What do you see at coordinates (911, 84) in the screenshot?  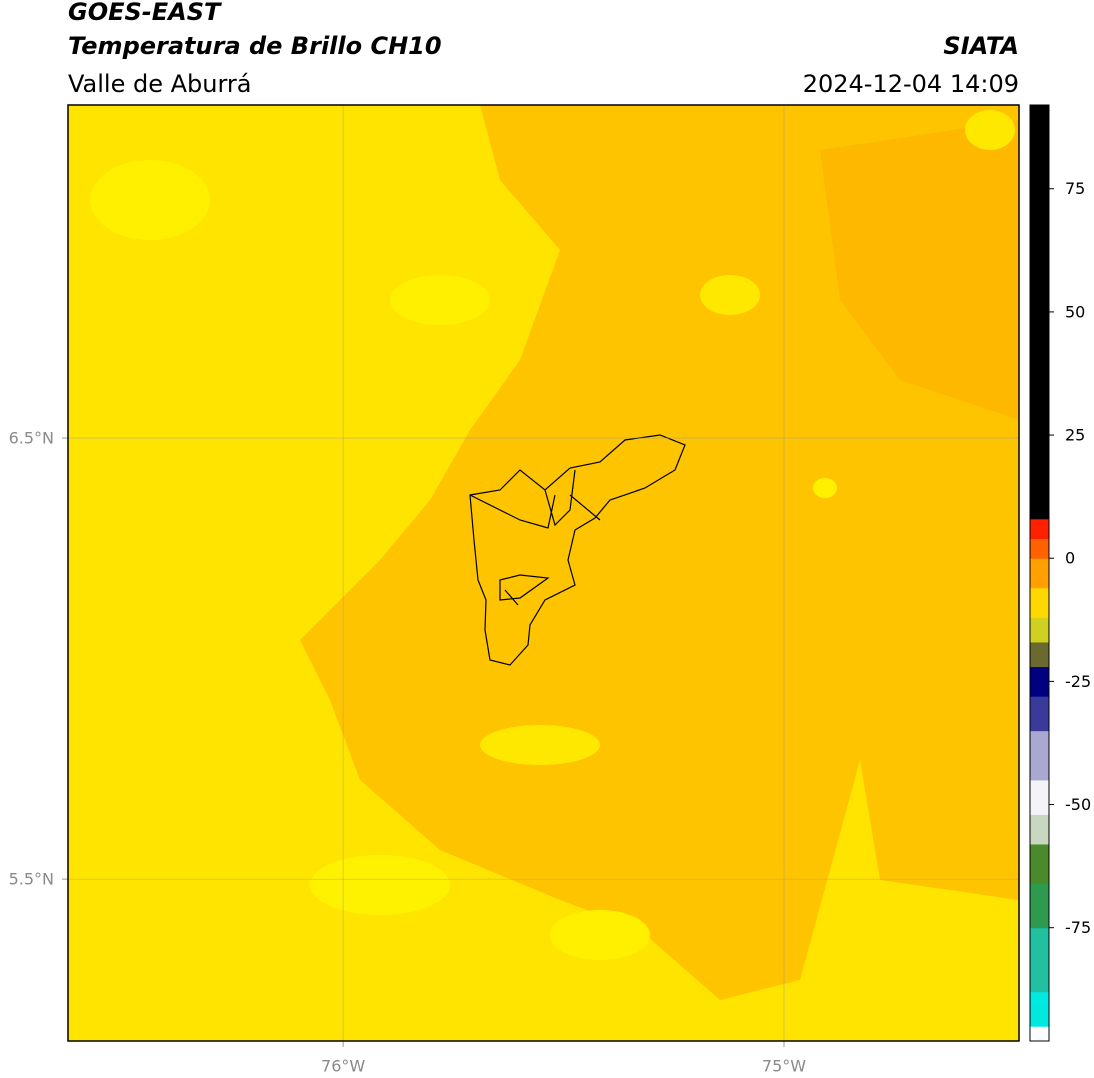 I see `timestamp: 2024-12-04 14:09` at bounding box center [911, 84].